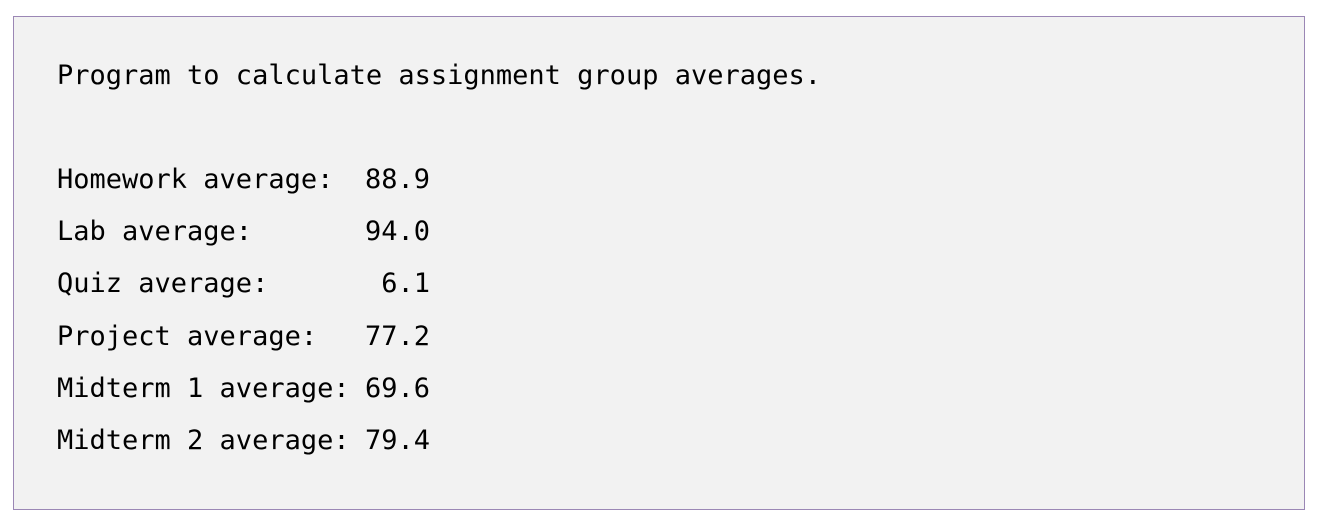 This screenshot has width=1324, height=528. What do you see at coordinates (155, 232) in the screenshot?
I see `row-label: Lab average:` at bounding box center [155, 232].